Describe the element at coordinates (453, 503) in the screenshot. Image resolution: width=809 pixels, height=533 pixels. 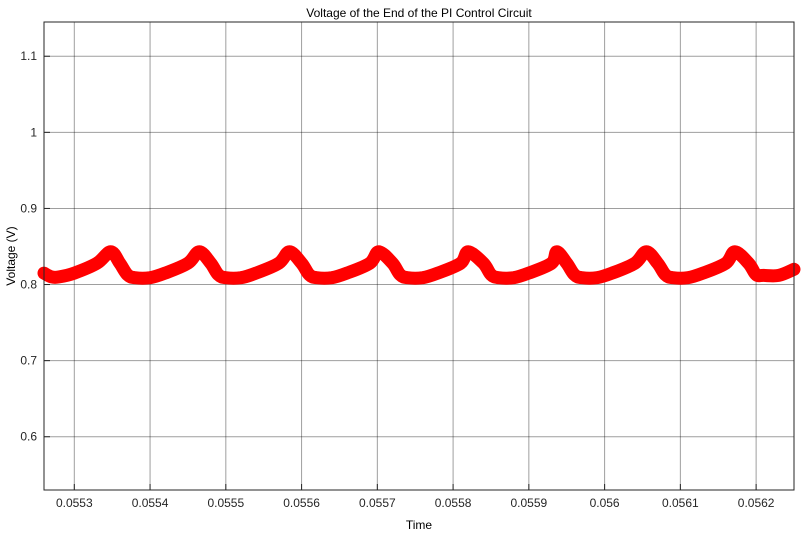
I see `x-tick-label: 0.0558` at that location.